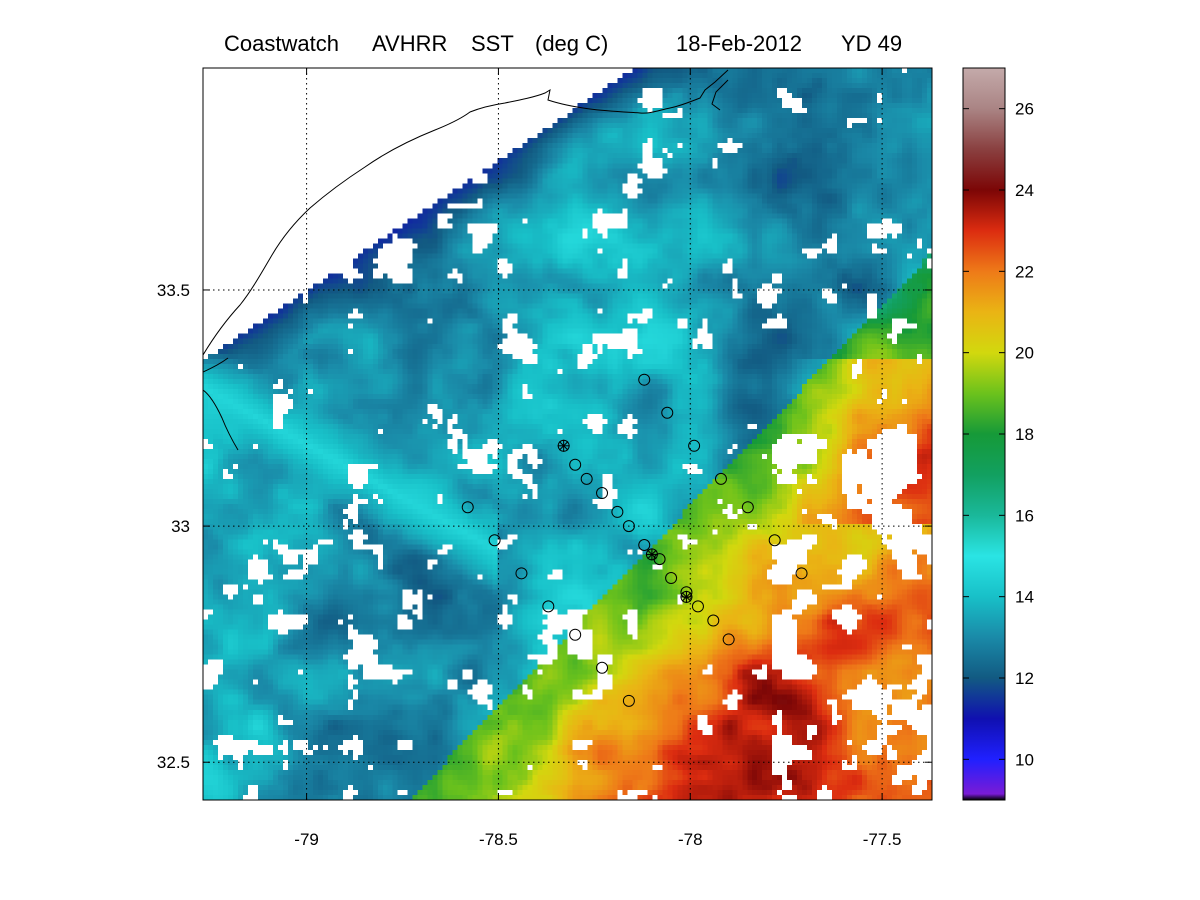 The height and width of the screenshot is (900, 1200). I want to click on title-yearday: YD 49, so click(871, 43).